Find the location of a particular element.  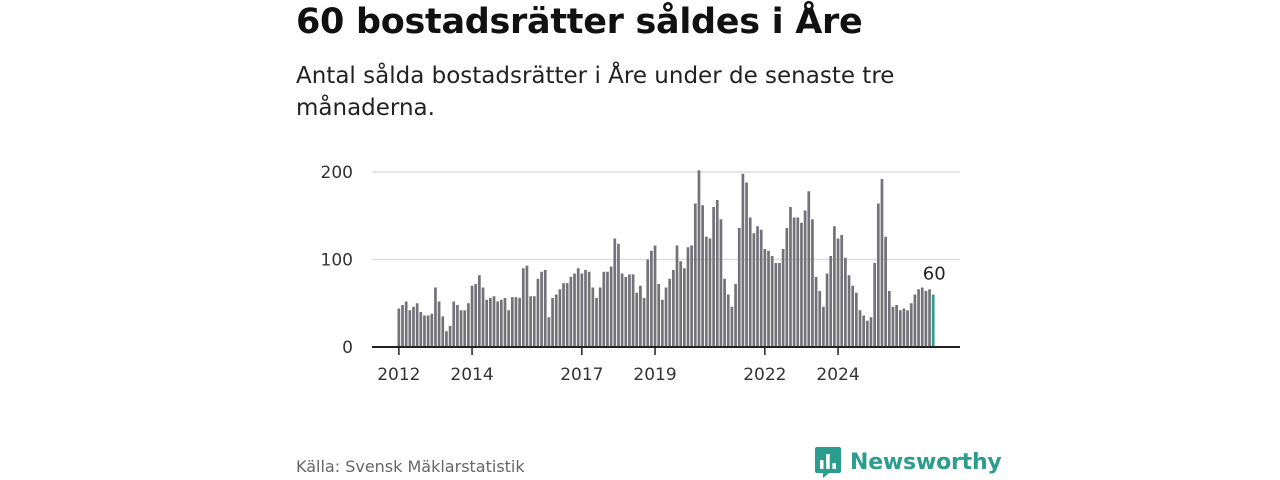

source-note: Källa: Svensk Mäklarstatistik is located at coordinates (410, 466).